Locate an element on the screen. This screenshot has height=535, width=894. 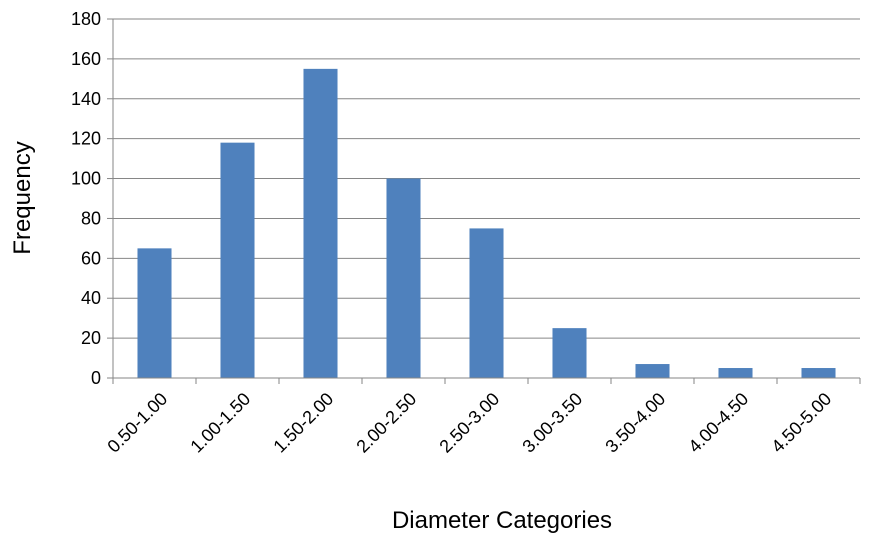
y-tick-label: 180 is located at coordinates (86, 19).